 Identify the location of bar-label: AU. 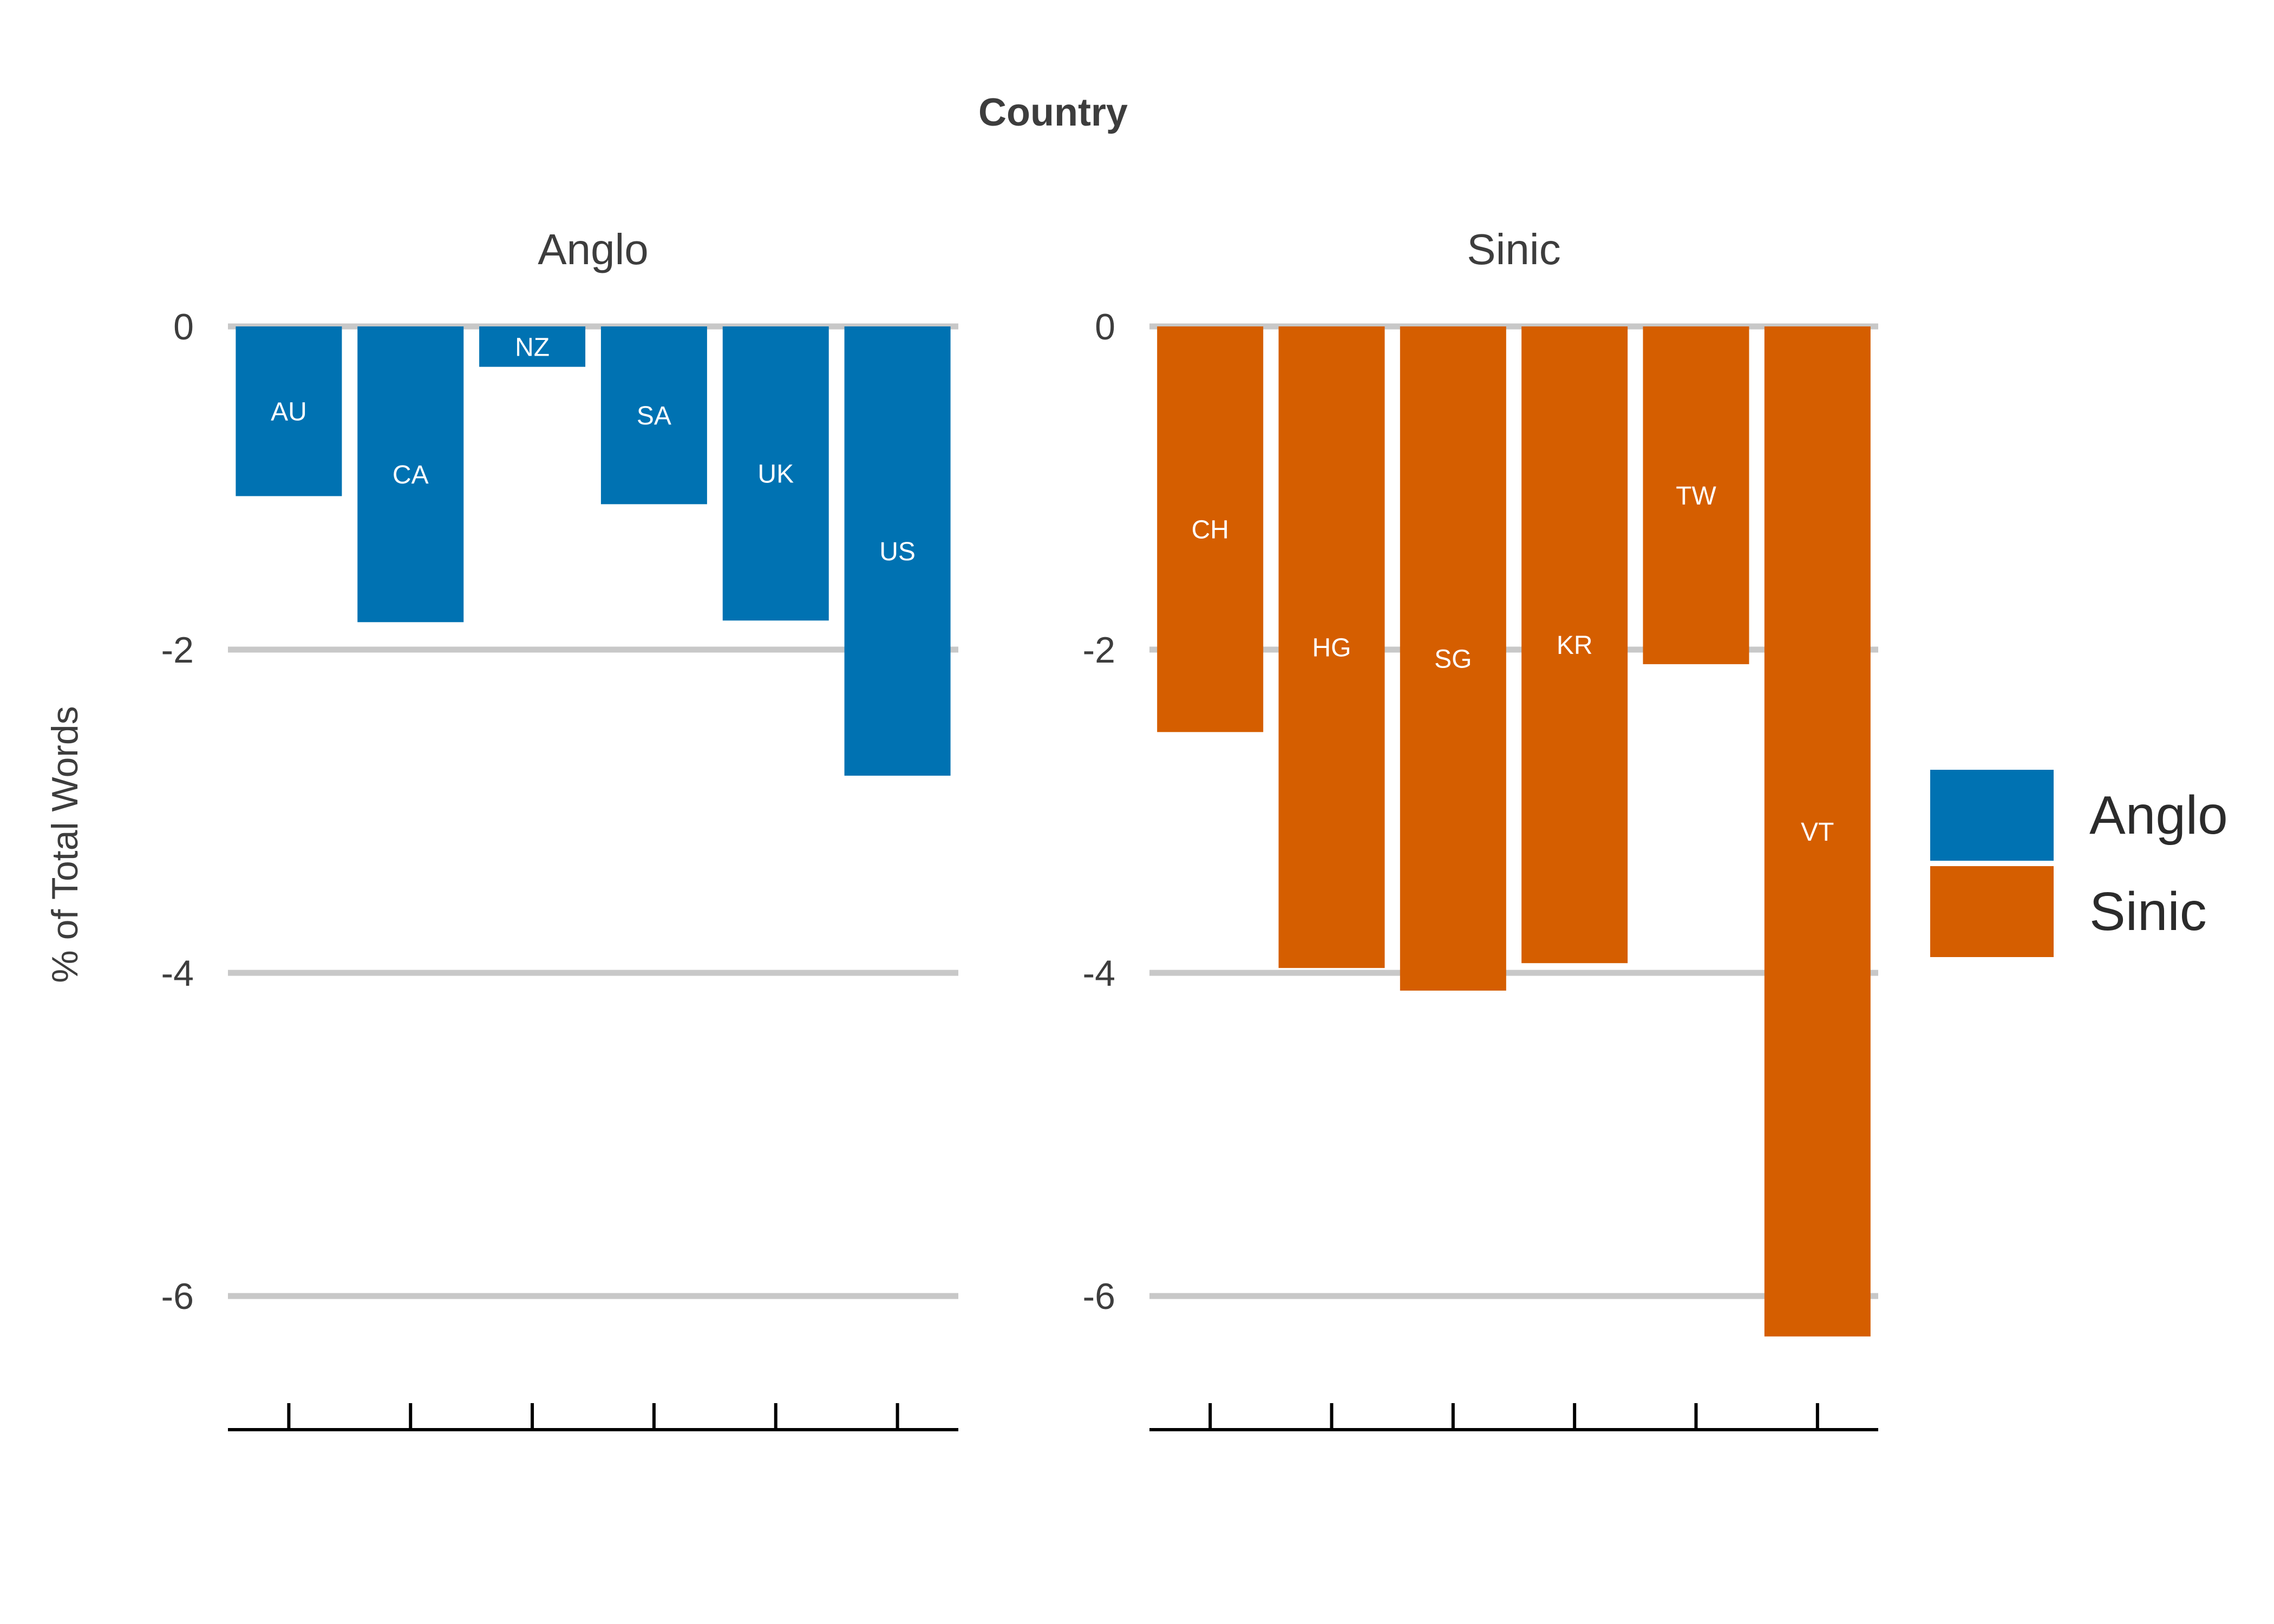
(289, 412).